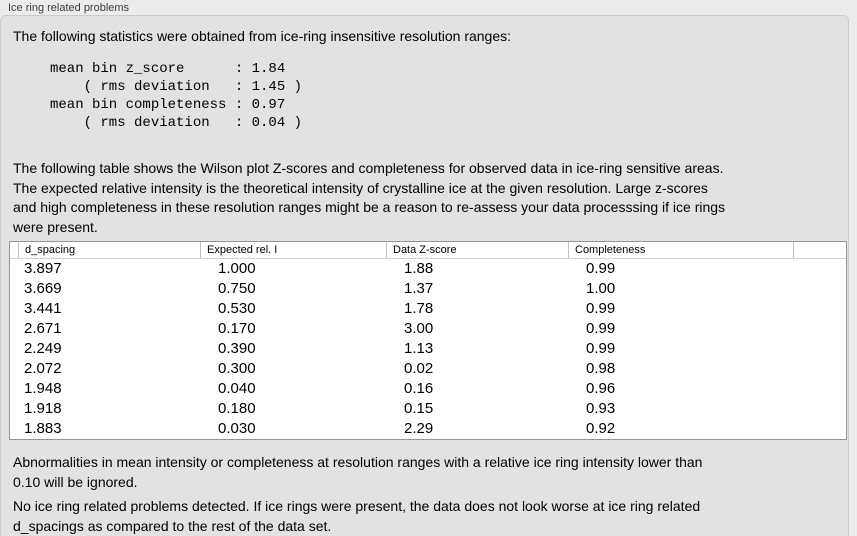  Describe the element at coordinates (43, 388) in the screenshot. I see `table-cell: 1.948` at that location.